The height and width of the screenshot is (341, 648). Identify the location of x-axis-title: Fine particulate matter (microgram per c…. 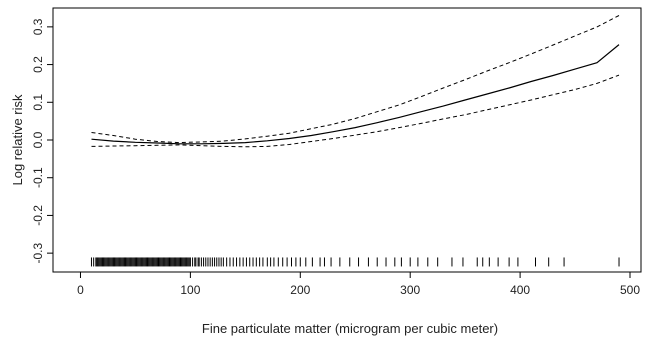
(350, 328).